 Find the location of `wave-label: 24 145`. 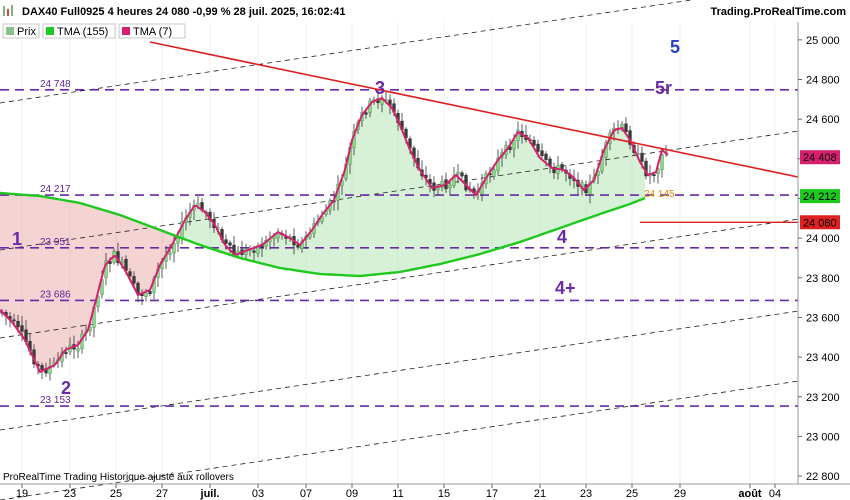

wave-label: 24 145 is located at coordinates (659, 194).